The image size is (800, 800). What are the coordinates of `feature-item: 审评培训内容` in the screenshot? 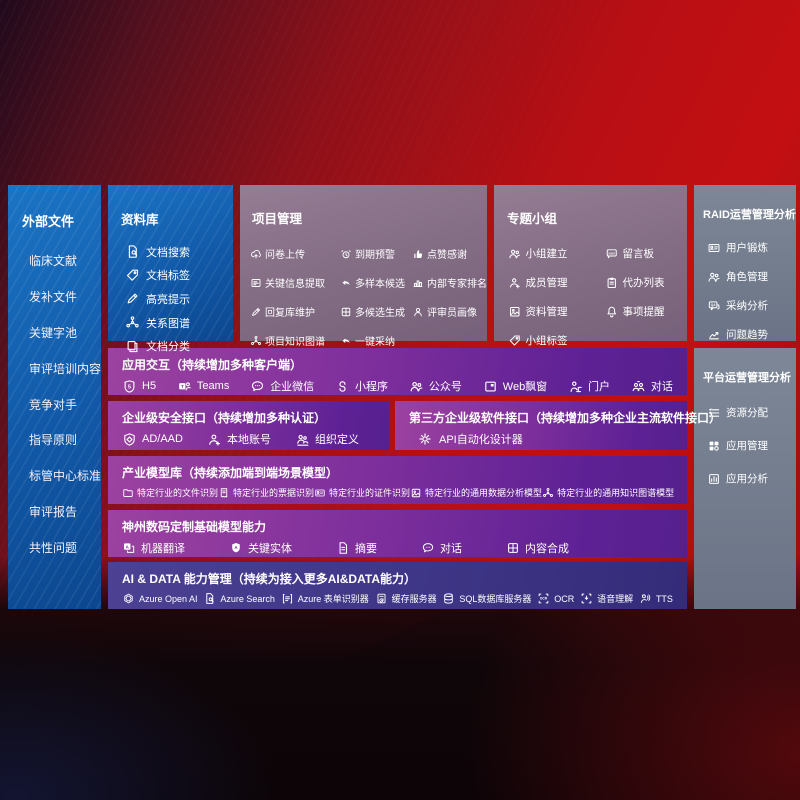 It's located at (54, 368).